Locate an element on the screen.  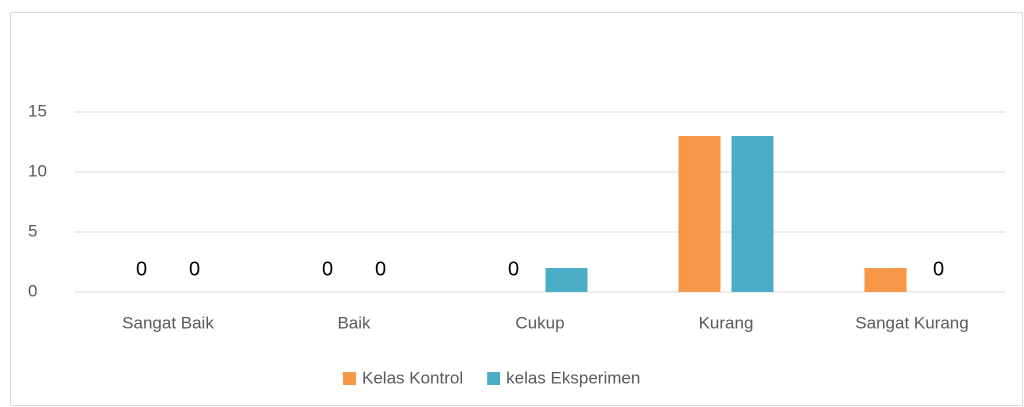
x-tick-label: Sangat Kurang is located at coordinates (911, 322).